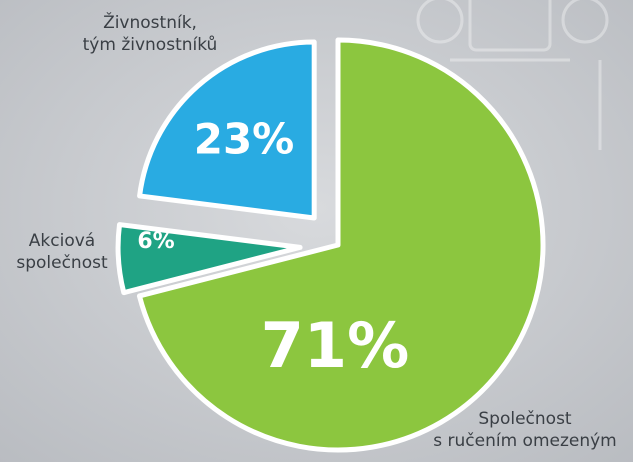 The width and height of the screenshot is (633, 462). I want to click on category-label-line: tým živnostníků, so click(150, 45).